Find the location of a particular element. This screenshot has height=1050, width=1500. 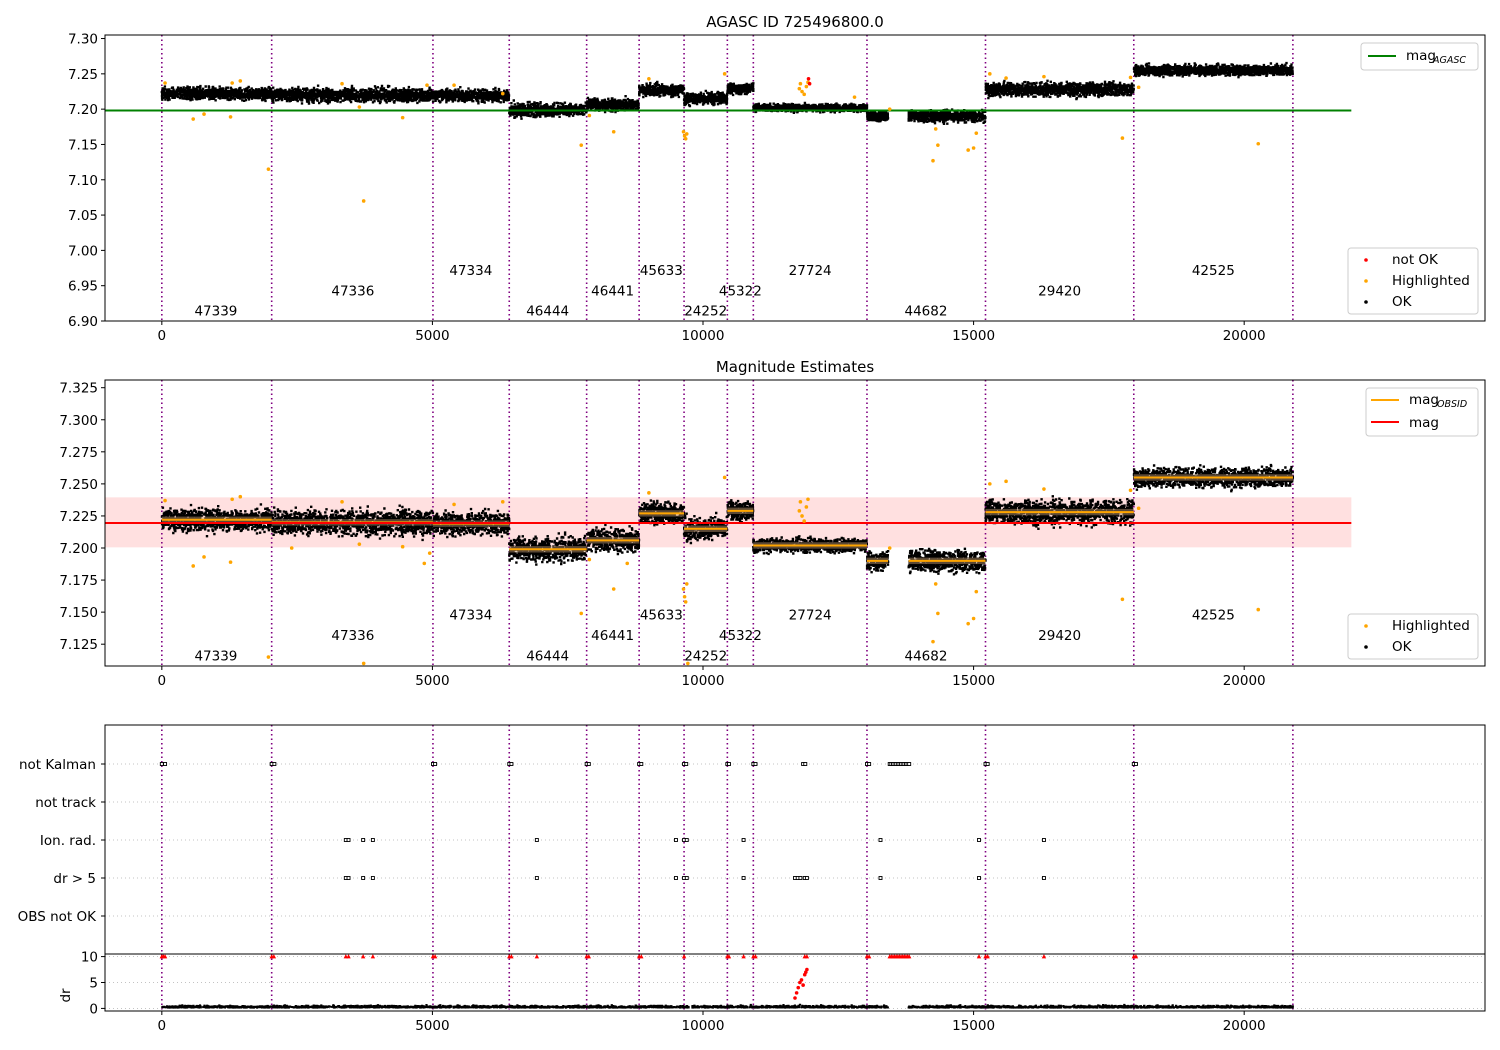

dr-axis-label: dr is located at coordinates (66, 995).